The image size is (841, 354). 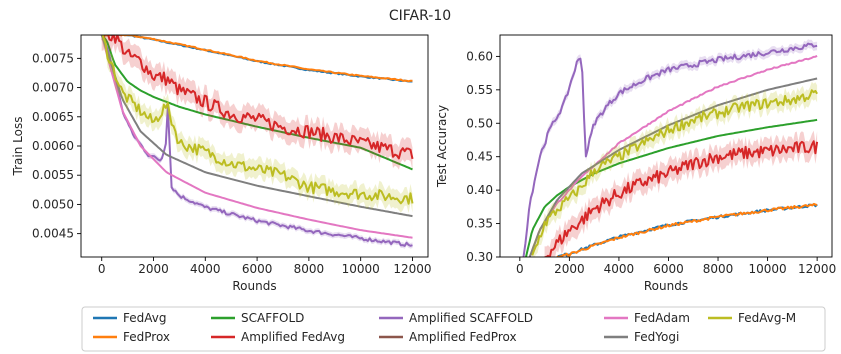 I want to click on y-tick-label: 0.50, so click(x=479, y=123).